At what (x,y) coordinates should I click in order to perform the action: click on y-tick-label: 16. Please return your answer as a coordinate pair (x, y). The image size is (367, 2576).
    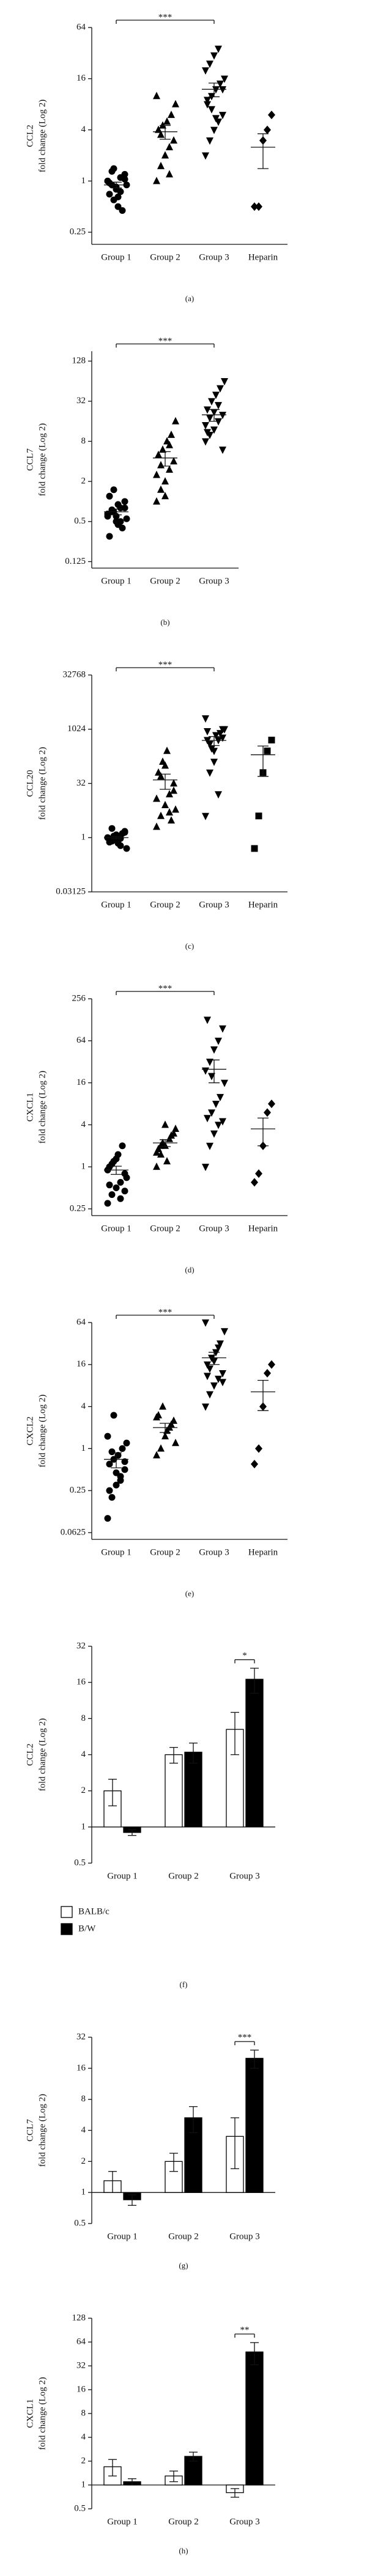
    Looking at the image, I should click on (81, 2389).